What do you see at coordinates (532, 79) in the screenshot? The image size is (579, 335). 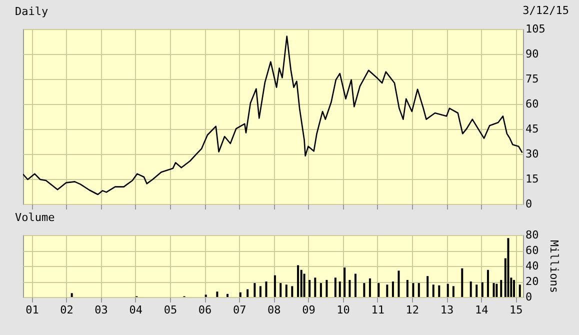 I see `y-tick-label: 75` at bounding box center [532, 79].